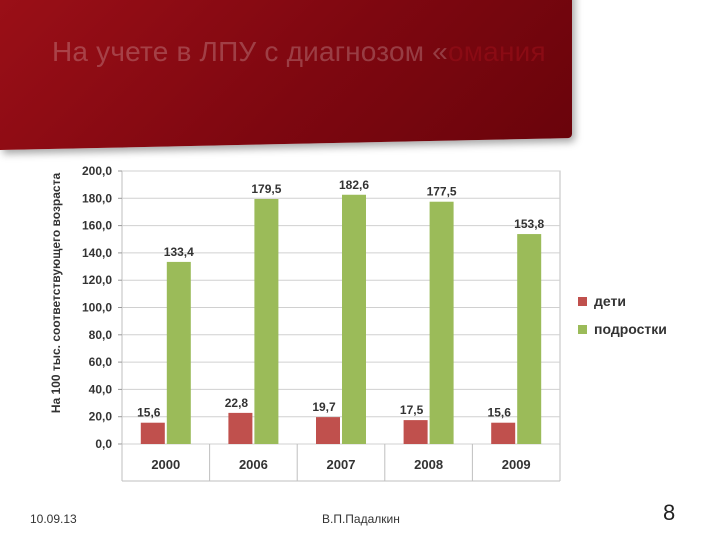 The width and height of the screenshot is (720, 540). Describe the element at coordinates (622, 315) in the screenshot. I see `legend: дети подростки` at that location.